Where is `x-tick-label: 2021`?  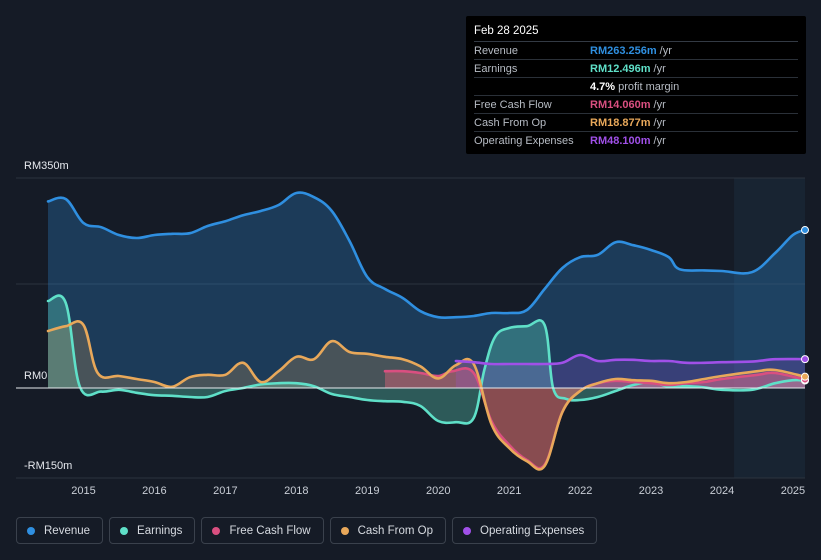 x-tick-label: 2021 is located at coordinates (509, 491).